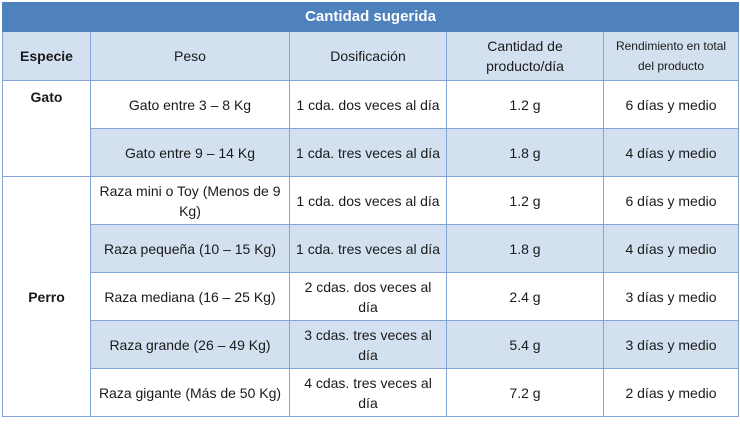  What do you see at coordinates (525, 56) in the screenshot?
I see `header-cantidad: Cantidad de producto/día` at bounding box center [525, 56].